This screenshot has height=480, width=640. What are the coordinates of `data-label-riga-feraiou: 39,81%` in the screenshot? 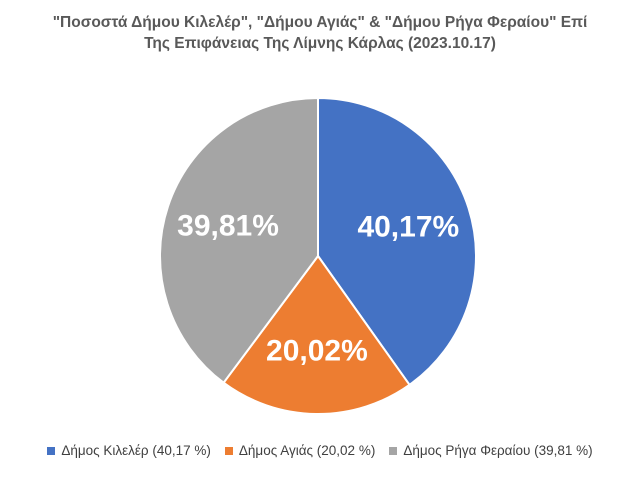 It's located at (228, 226).